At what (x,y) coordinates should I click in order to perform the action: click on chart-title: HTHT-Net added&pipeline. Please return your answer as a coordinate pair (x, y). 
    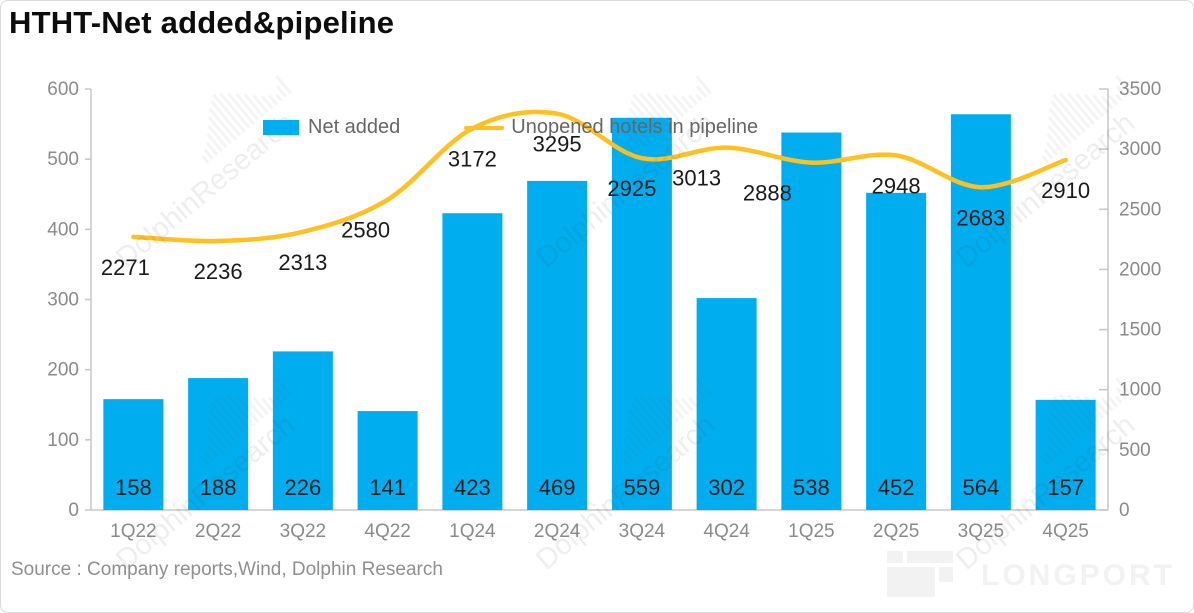
    Looking at the image, I should click on (202, 22).